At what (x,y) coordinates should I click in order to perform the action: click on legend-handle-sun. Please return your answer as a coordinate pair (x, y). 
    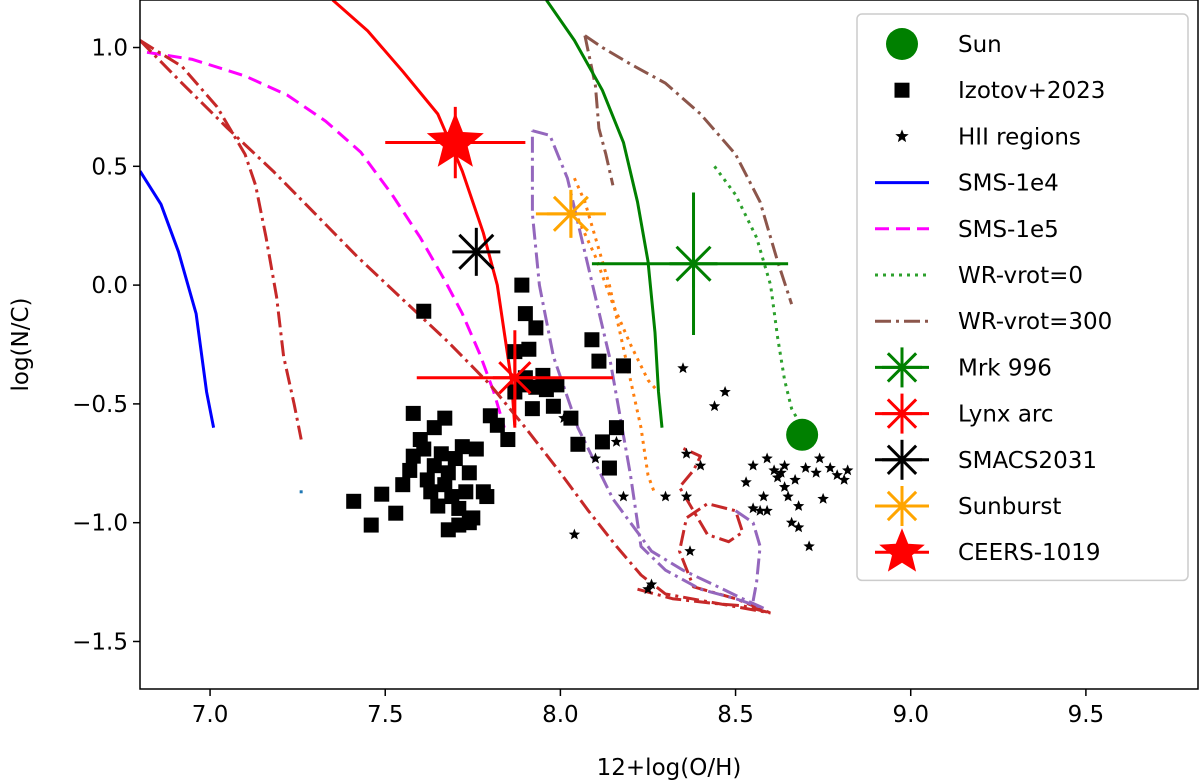
    Looking at the image, I should click on (902, 44).